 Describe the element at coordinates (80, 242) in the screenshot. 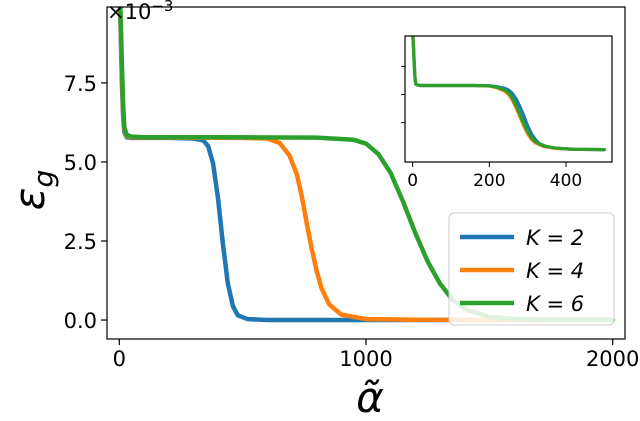

I see `y-tick-label: 2.5` at that location.